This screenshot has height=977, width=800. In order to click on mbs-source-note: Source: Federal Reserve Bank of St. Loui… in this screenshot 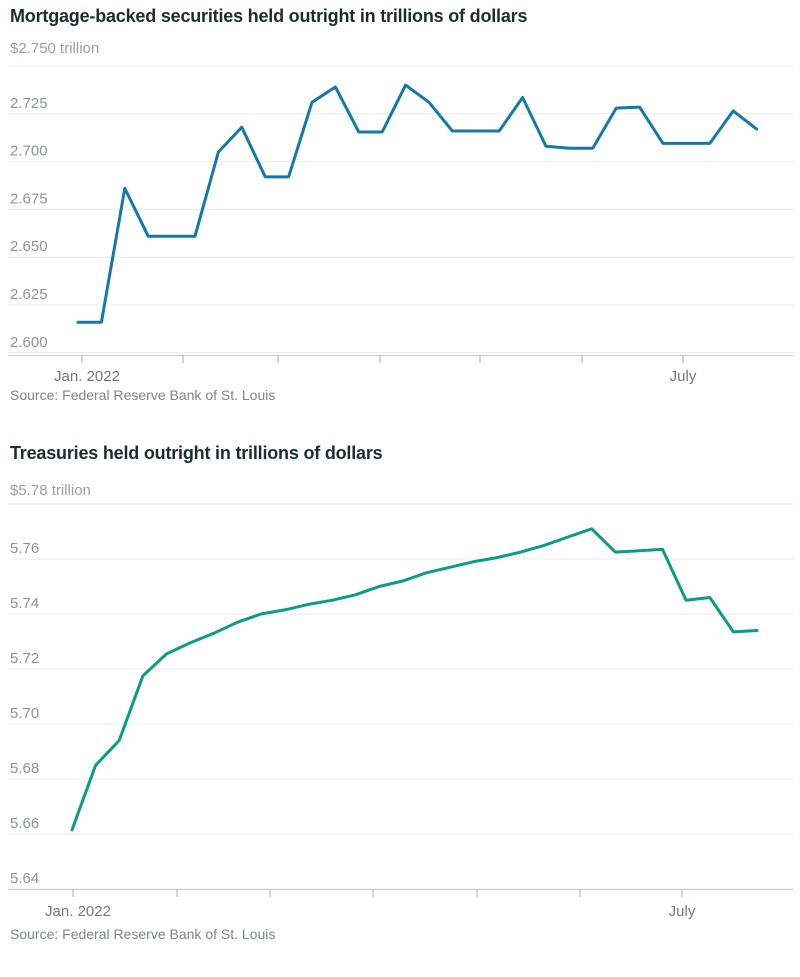, I will do `click(143, 395)`.